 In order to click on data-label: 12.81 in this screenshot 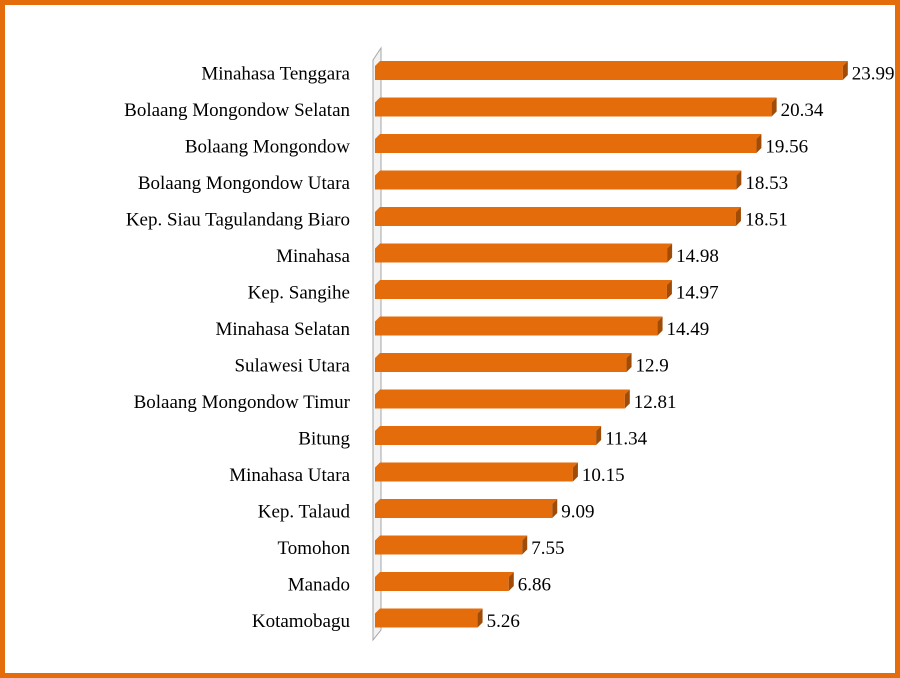, I will do `click(655, 402)`.